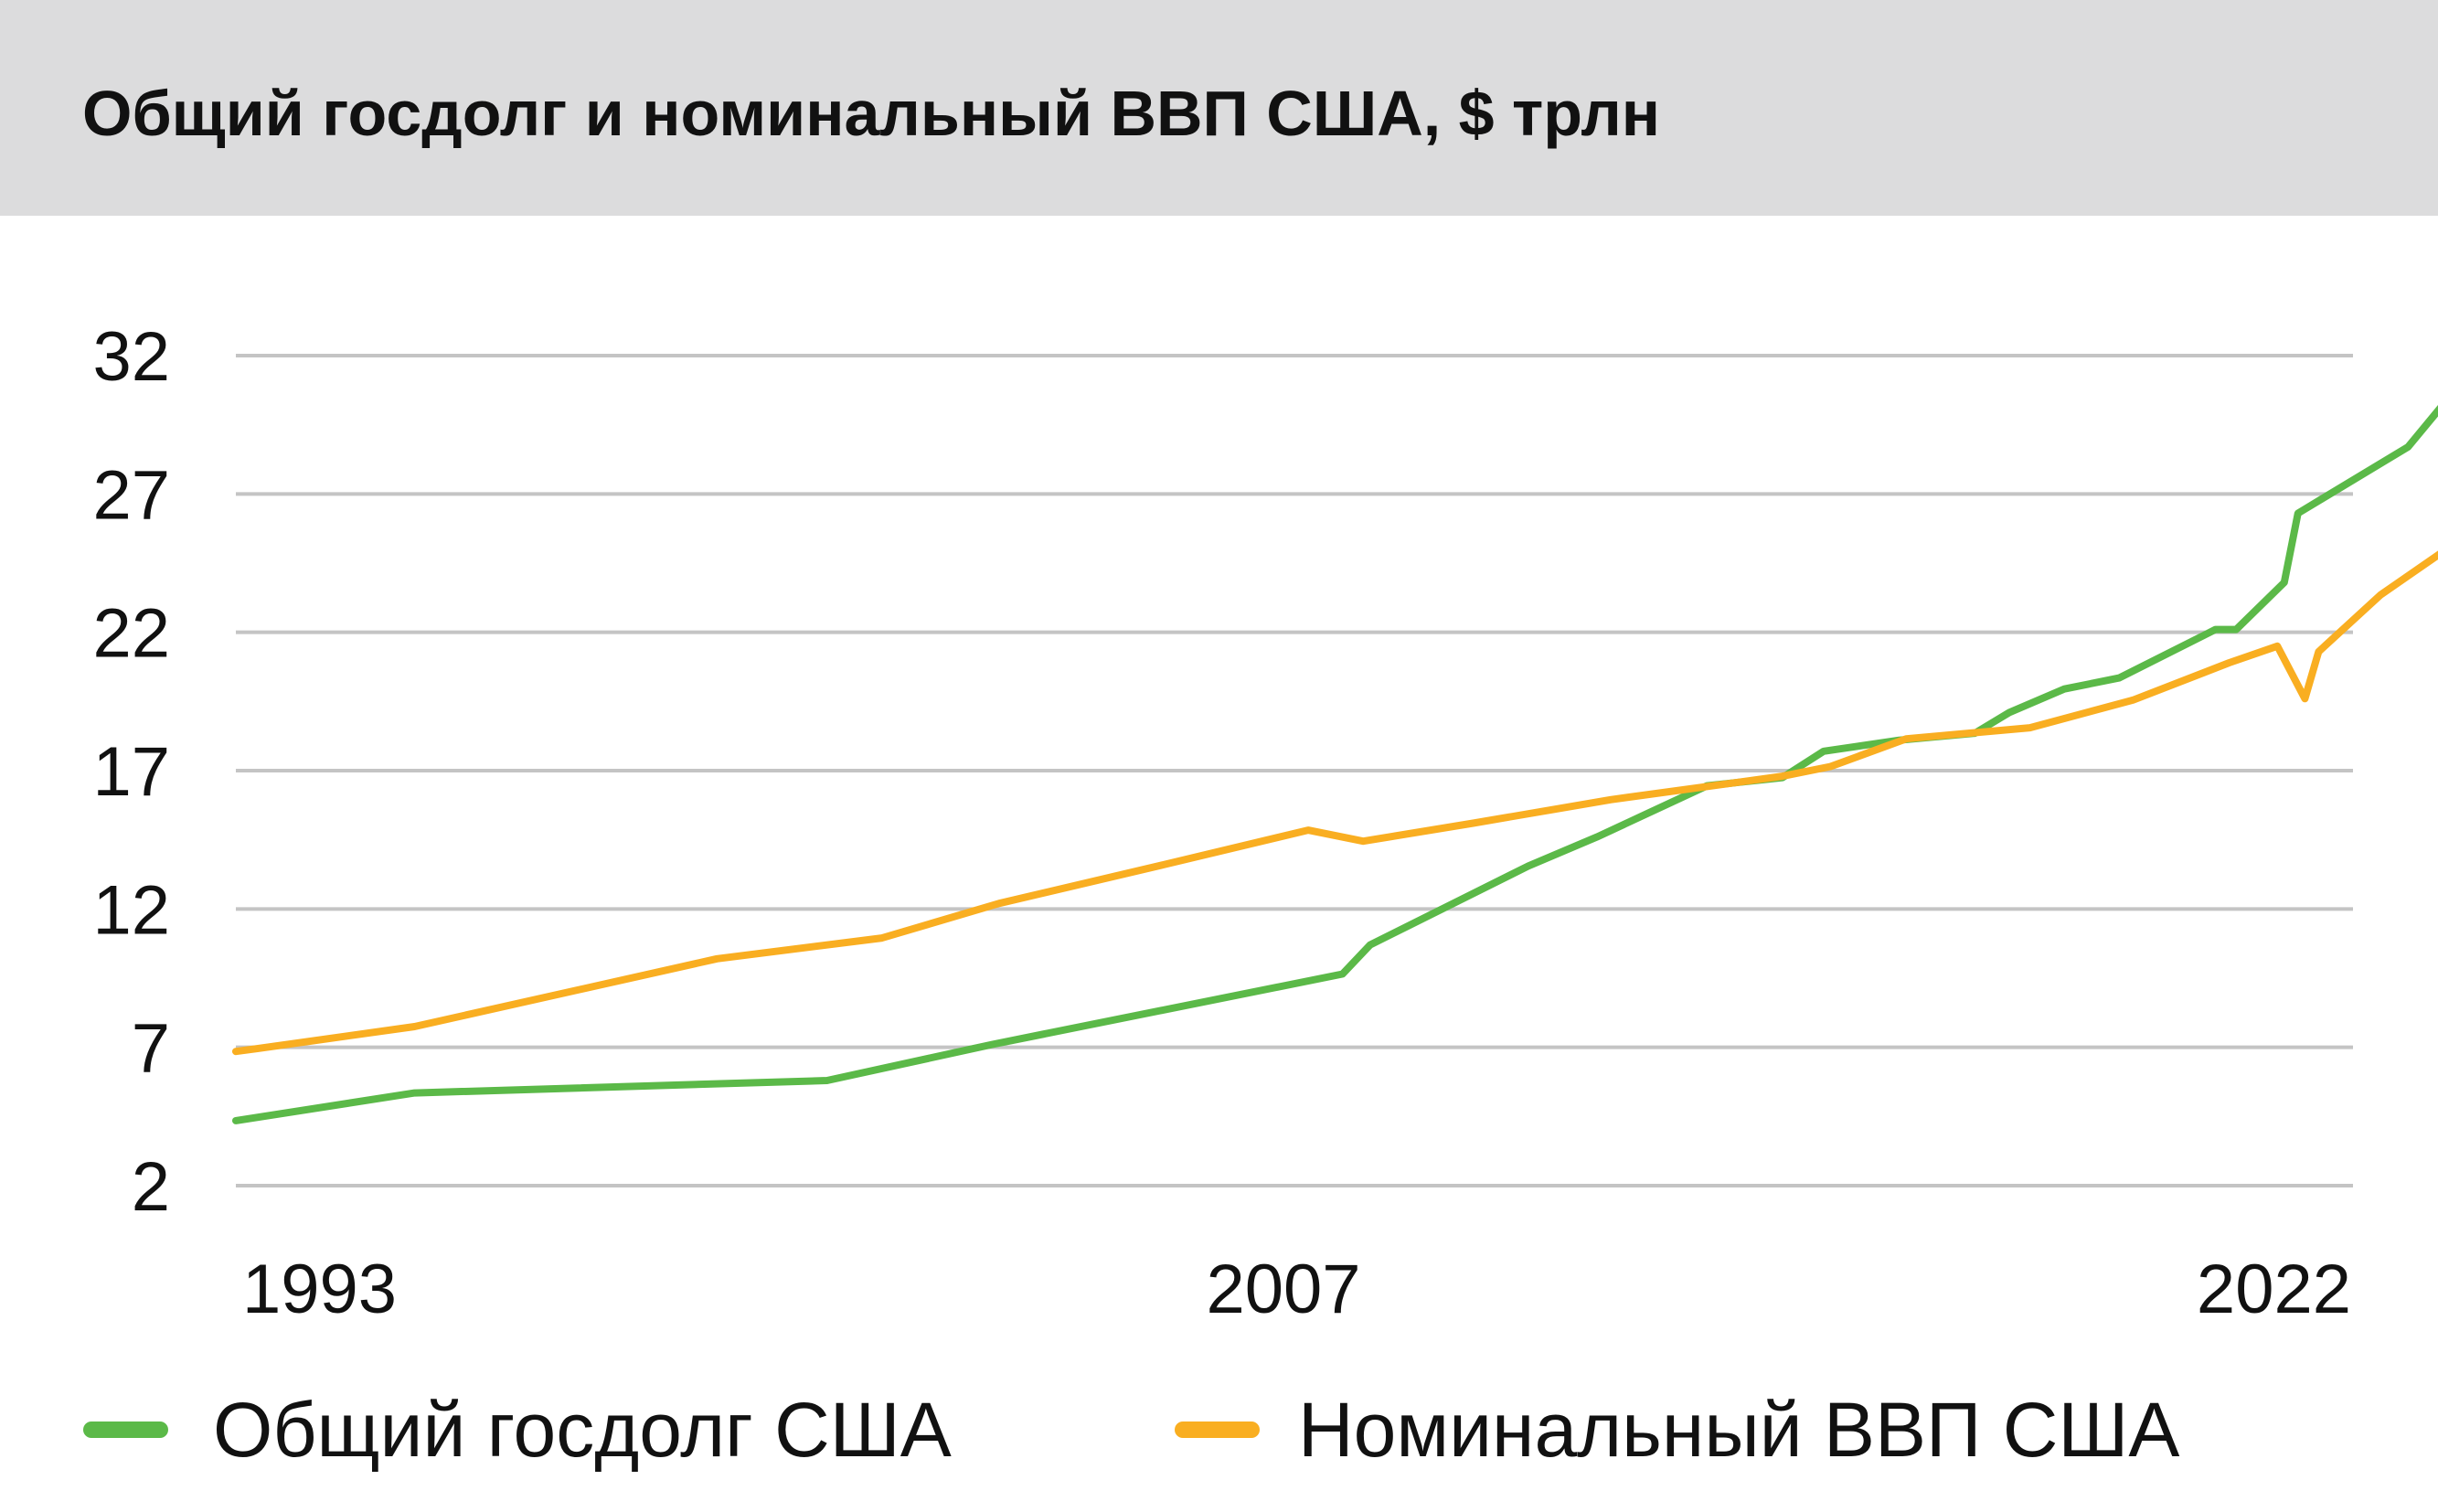 The width and height of the screenshot is (2438, 1512). I want to click on y-tick-label: 27, so click(131, 495).